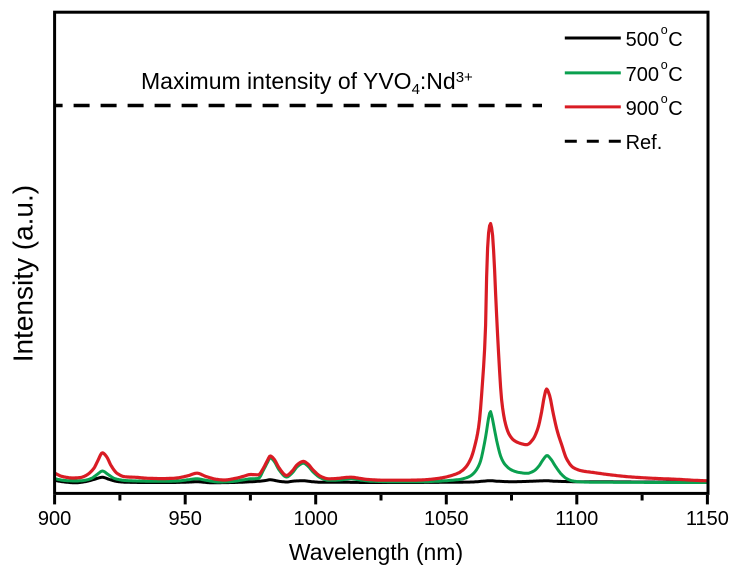 The height and width of the screenshot is (574, 737). What do you see at coordinates (707, 519) in the screenshot?
I see `svg-text: 1150` at bounding box center [707, 519].